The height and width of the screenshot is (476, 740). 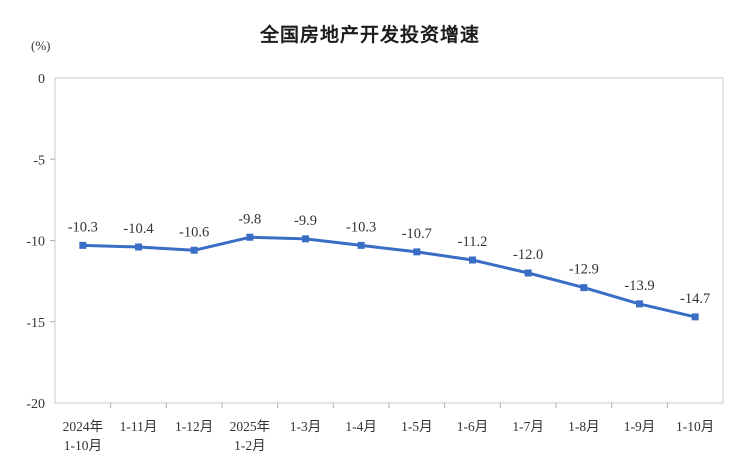 I want to click on x-axis-category-label: 1-3月, so click(x=306, y=426).